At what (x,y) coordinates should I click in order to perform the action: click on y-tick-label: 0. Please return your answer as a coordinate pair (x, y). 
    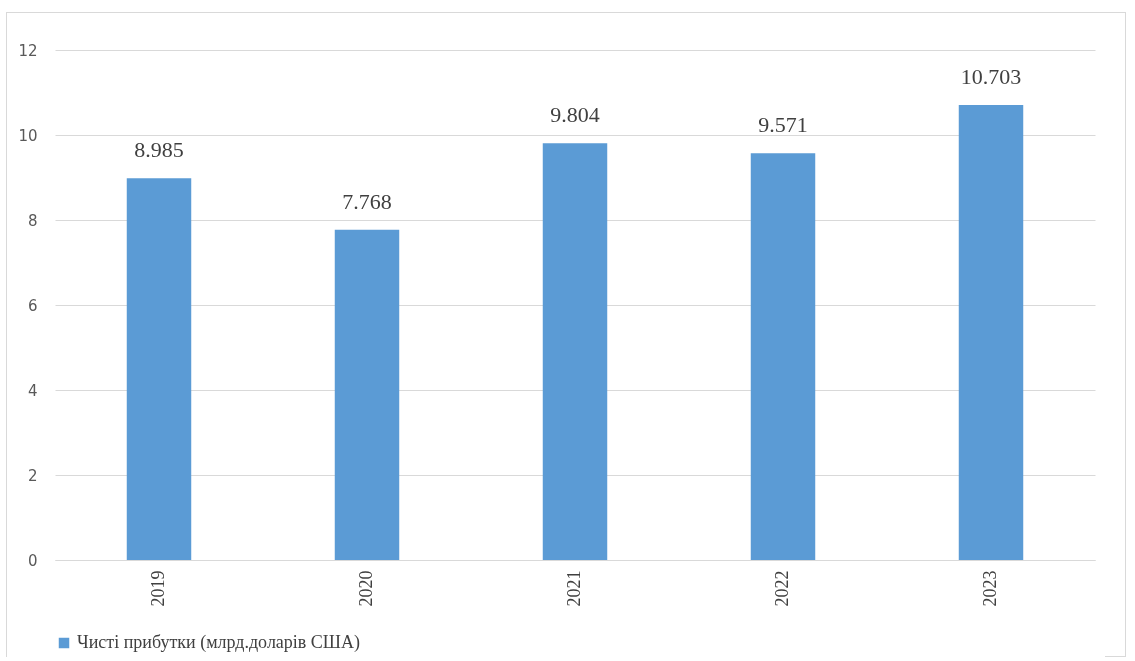
    Looking at the image, I should click on (32, 560).